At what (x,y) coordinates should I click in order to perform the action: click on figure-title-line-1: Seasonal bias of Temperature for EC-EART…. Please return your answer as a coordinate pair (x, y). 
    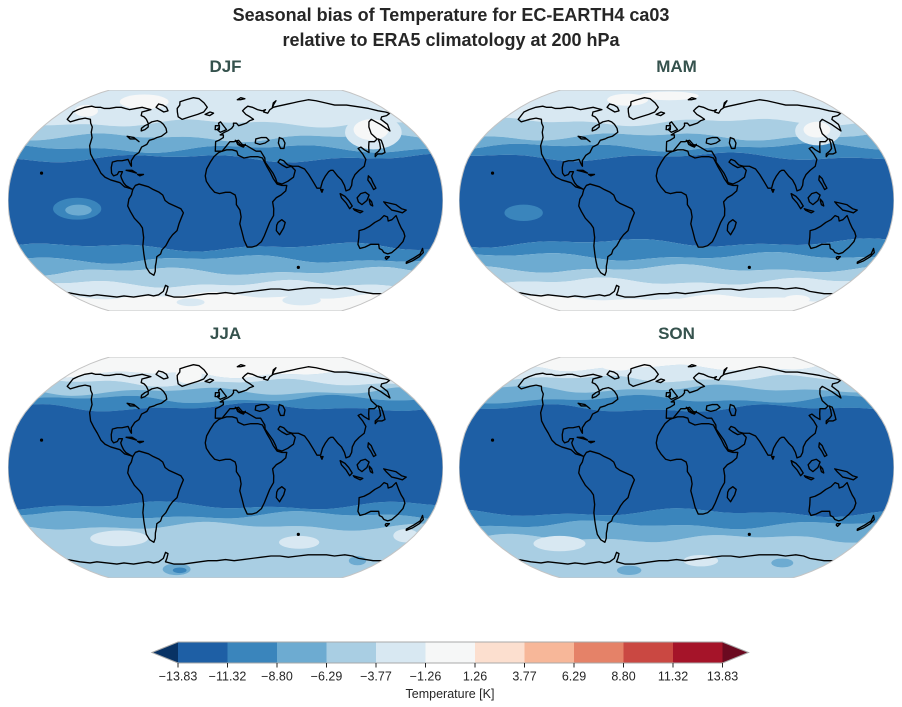
    Looking at the image, I should click on (451, 15).